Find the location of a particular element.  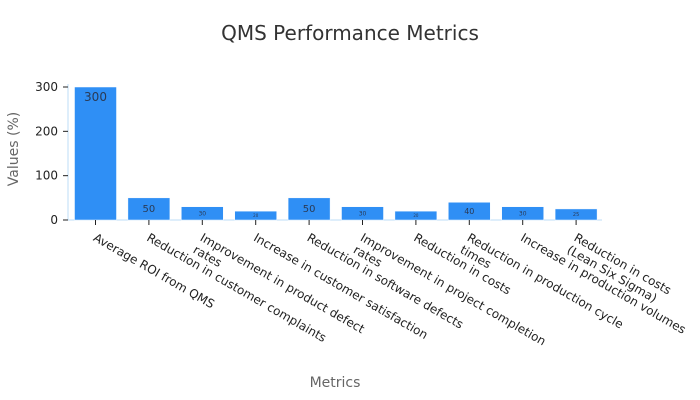

y-tick-label: 0 is located at coordinates (54, 220).